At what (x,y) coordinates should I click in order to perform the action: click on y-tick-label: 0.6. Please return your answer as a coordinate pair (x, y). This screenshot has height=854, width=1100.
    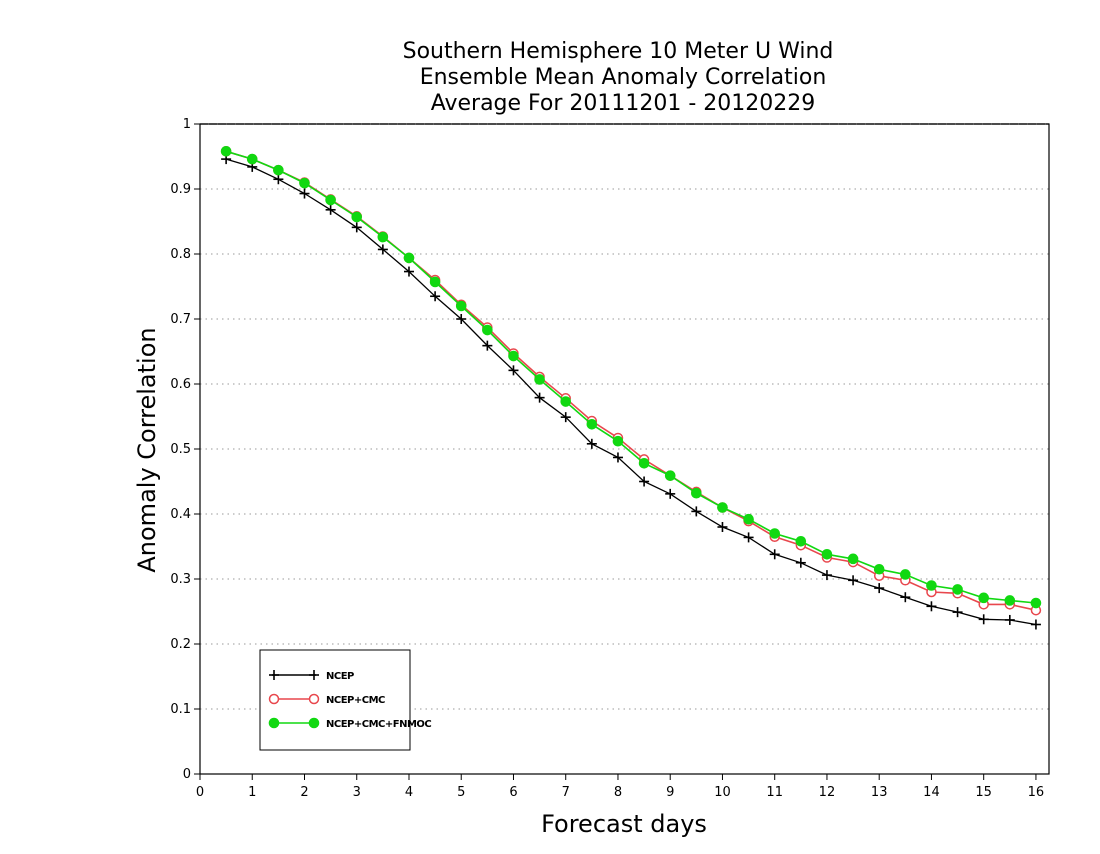
    Looking at the image, I should click on (180, 384).